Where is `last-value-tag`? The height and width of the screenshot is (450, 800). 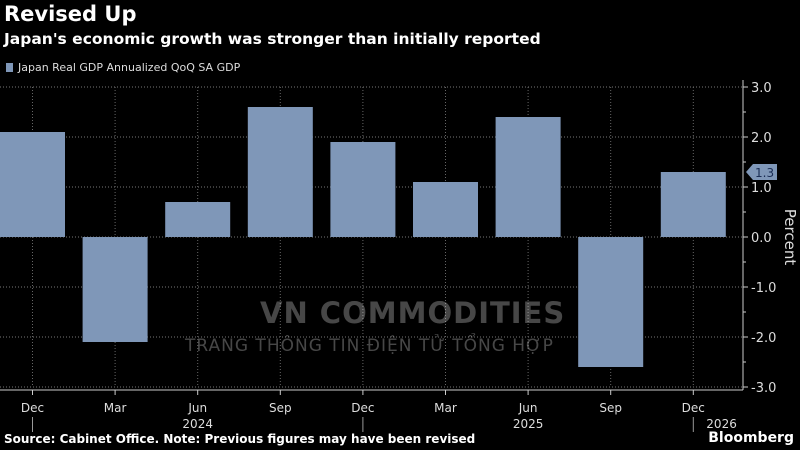 last-value-tag is located at coordinates (761, 172).